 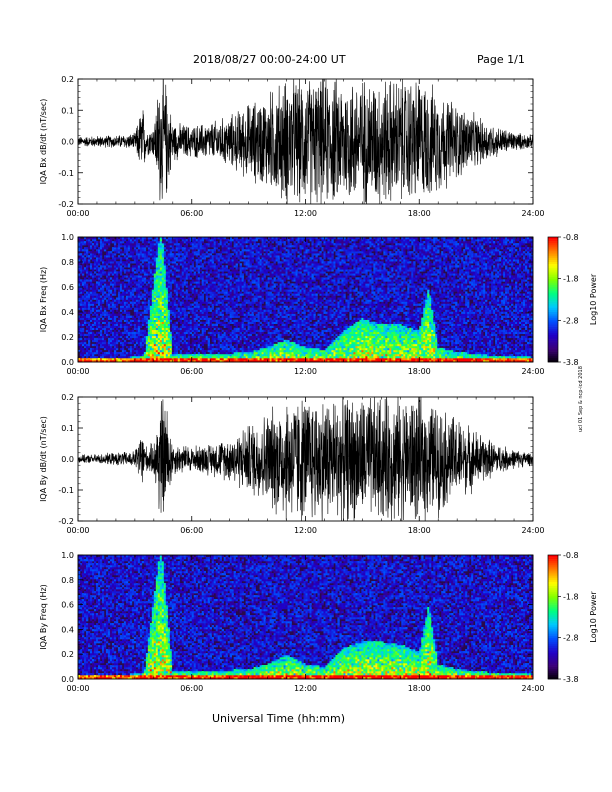 What do you see at coordinates (43, 617) in the screenshot?
I see `y-axis-label: IQA By Freq (Hz)` at bounding box center [43, 617].